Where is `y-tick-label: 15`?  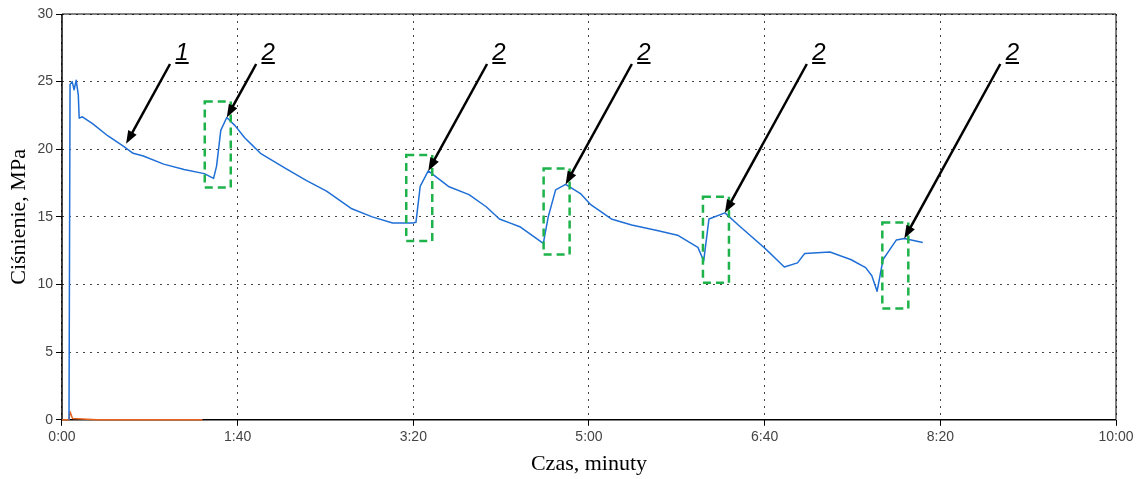 y-tick-label: 15 is located at coordinates (45, 215).